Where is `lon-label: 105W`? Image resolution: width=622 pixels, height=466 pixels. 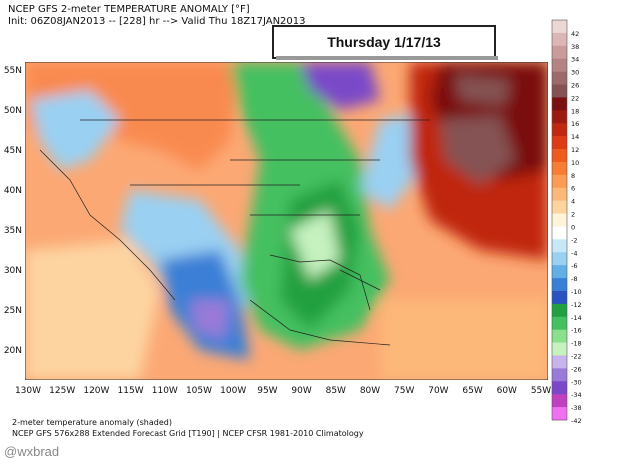 lon-label: 105W is located at coordinates (199, 391).